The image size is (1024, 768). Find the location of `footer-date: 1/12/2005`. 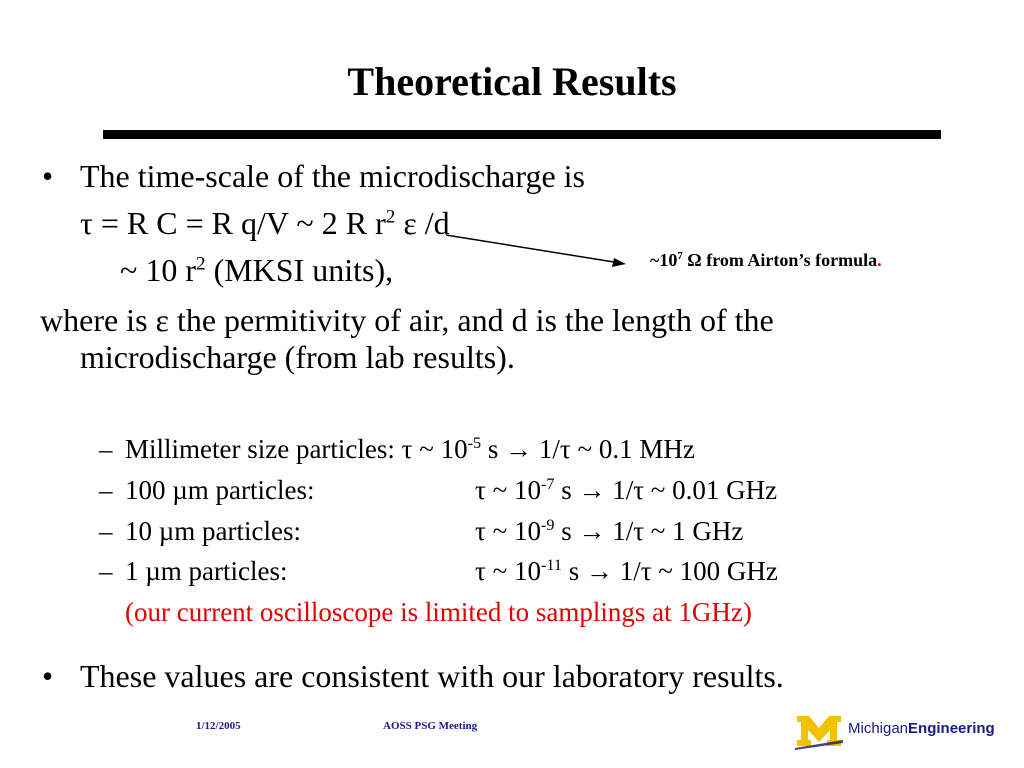

footer-date: 1/12/2005 is located at coordinates (218, 726).